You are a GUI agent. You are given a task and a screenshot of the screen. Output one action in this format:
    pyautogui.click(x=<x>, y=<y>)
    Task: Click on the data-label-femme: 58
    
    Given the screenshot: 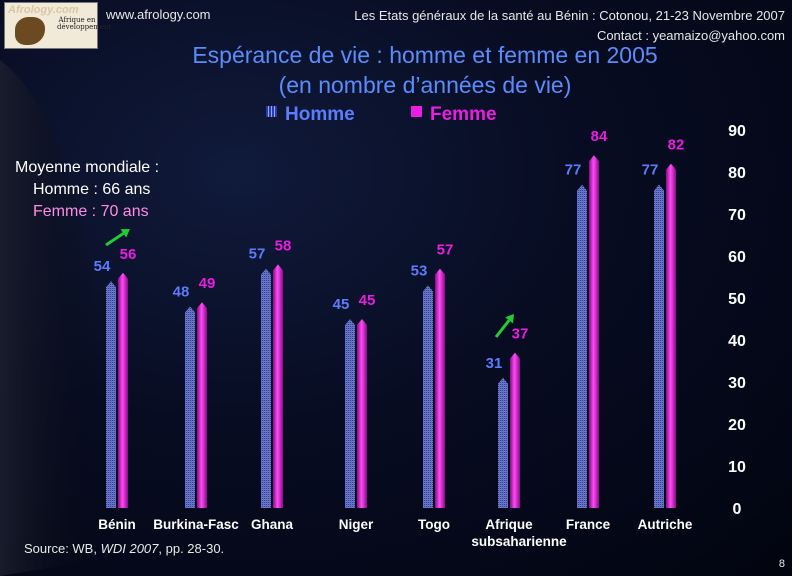 What is the action you would take?
    pyautogui.click(x=283, y=245)
    